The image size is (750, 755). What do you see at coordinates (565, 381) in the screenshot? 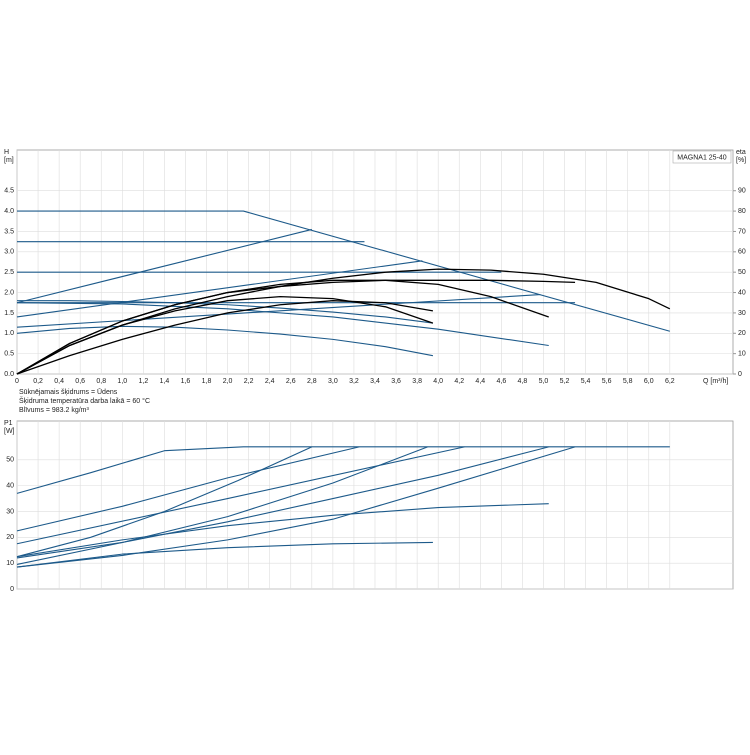
I see `x-tick-label: 5,2` at bounding box center [565, 381].